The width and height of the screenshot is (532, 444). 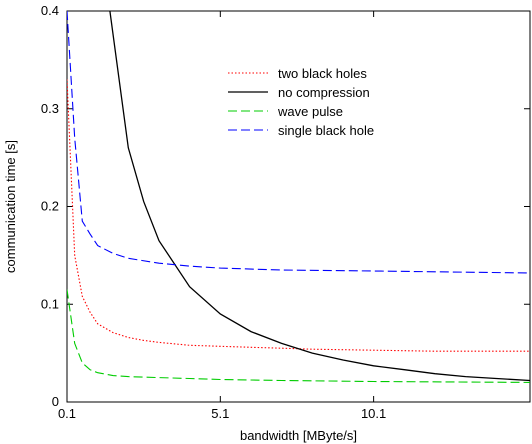 What do you see at coordinates (55, 401) in the screenshot?
I see `y-tick-label: 0` at bounding box center [55, 401].